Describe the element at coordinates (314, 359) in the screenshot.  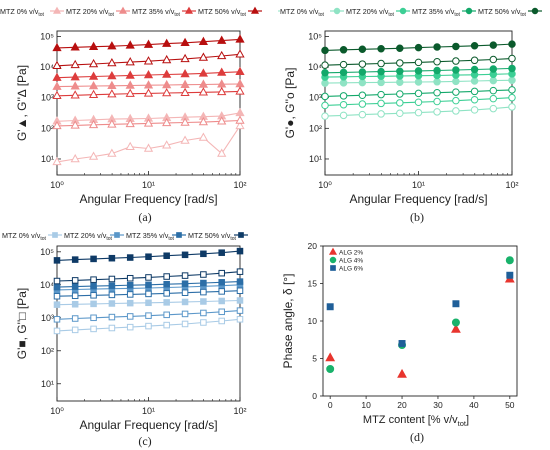
I see `y-tick-label: 5` at that location.